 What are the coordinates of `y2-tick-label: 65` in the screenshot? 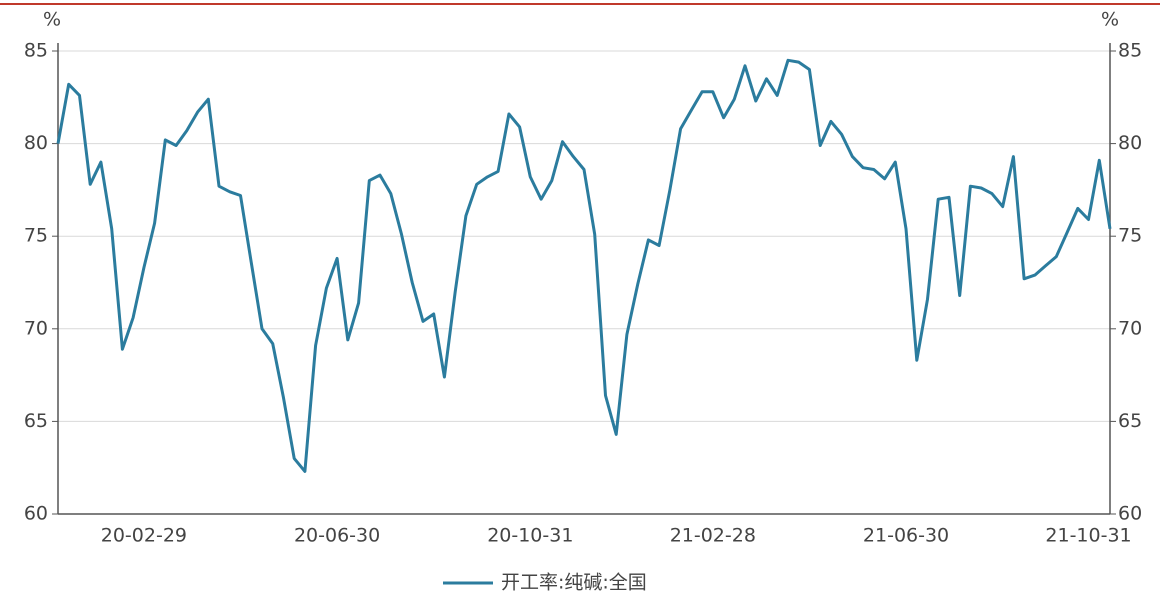 It's located at (1130, 421).